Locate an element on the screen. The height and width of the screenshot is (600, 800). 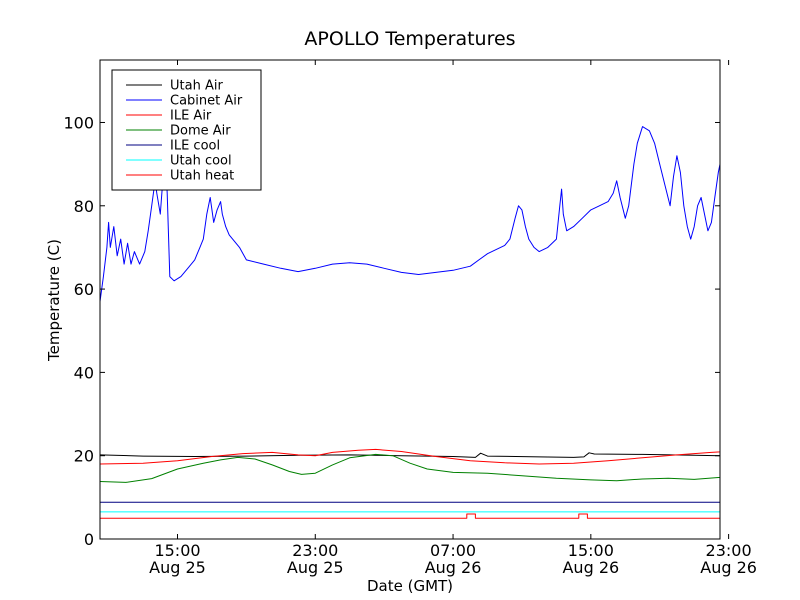
y-axis-label: Temperature (C) is located at coordinates (54, 300).